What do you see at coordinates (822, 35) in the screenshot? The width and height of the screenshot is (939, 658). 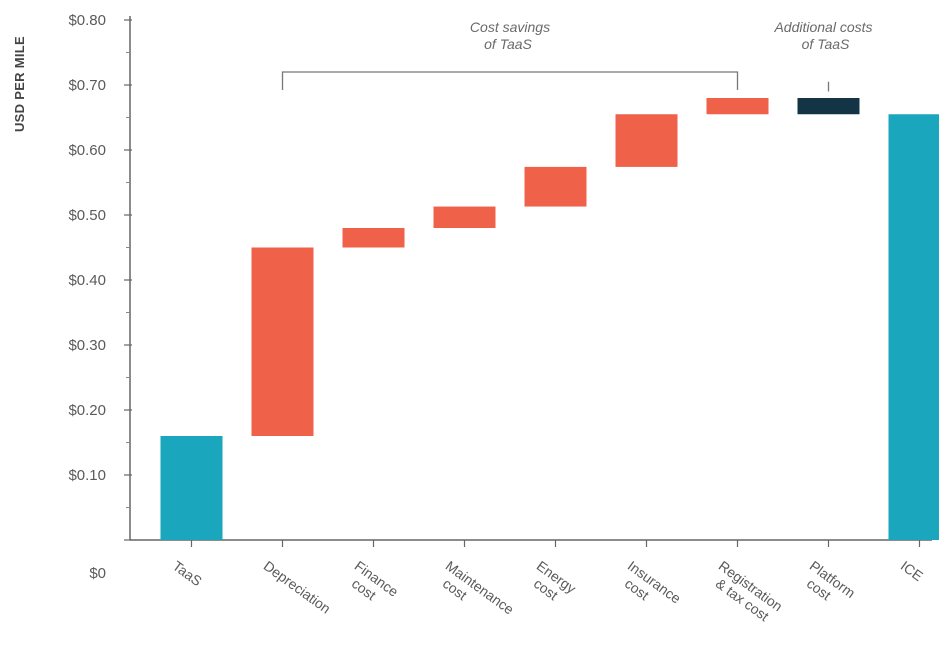 I see `additional-costs-annotation: Additional costs of TaaS` at bounding box center [822, 35].